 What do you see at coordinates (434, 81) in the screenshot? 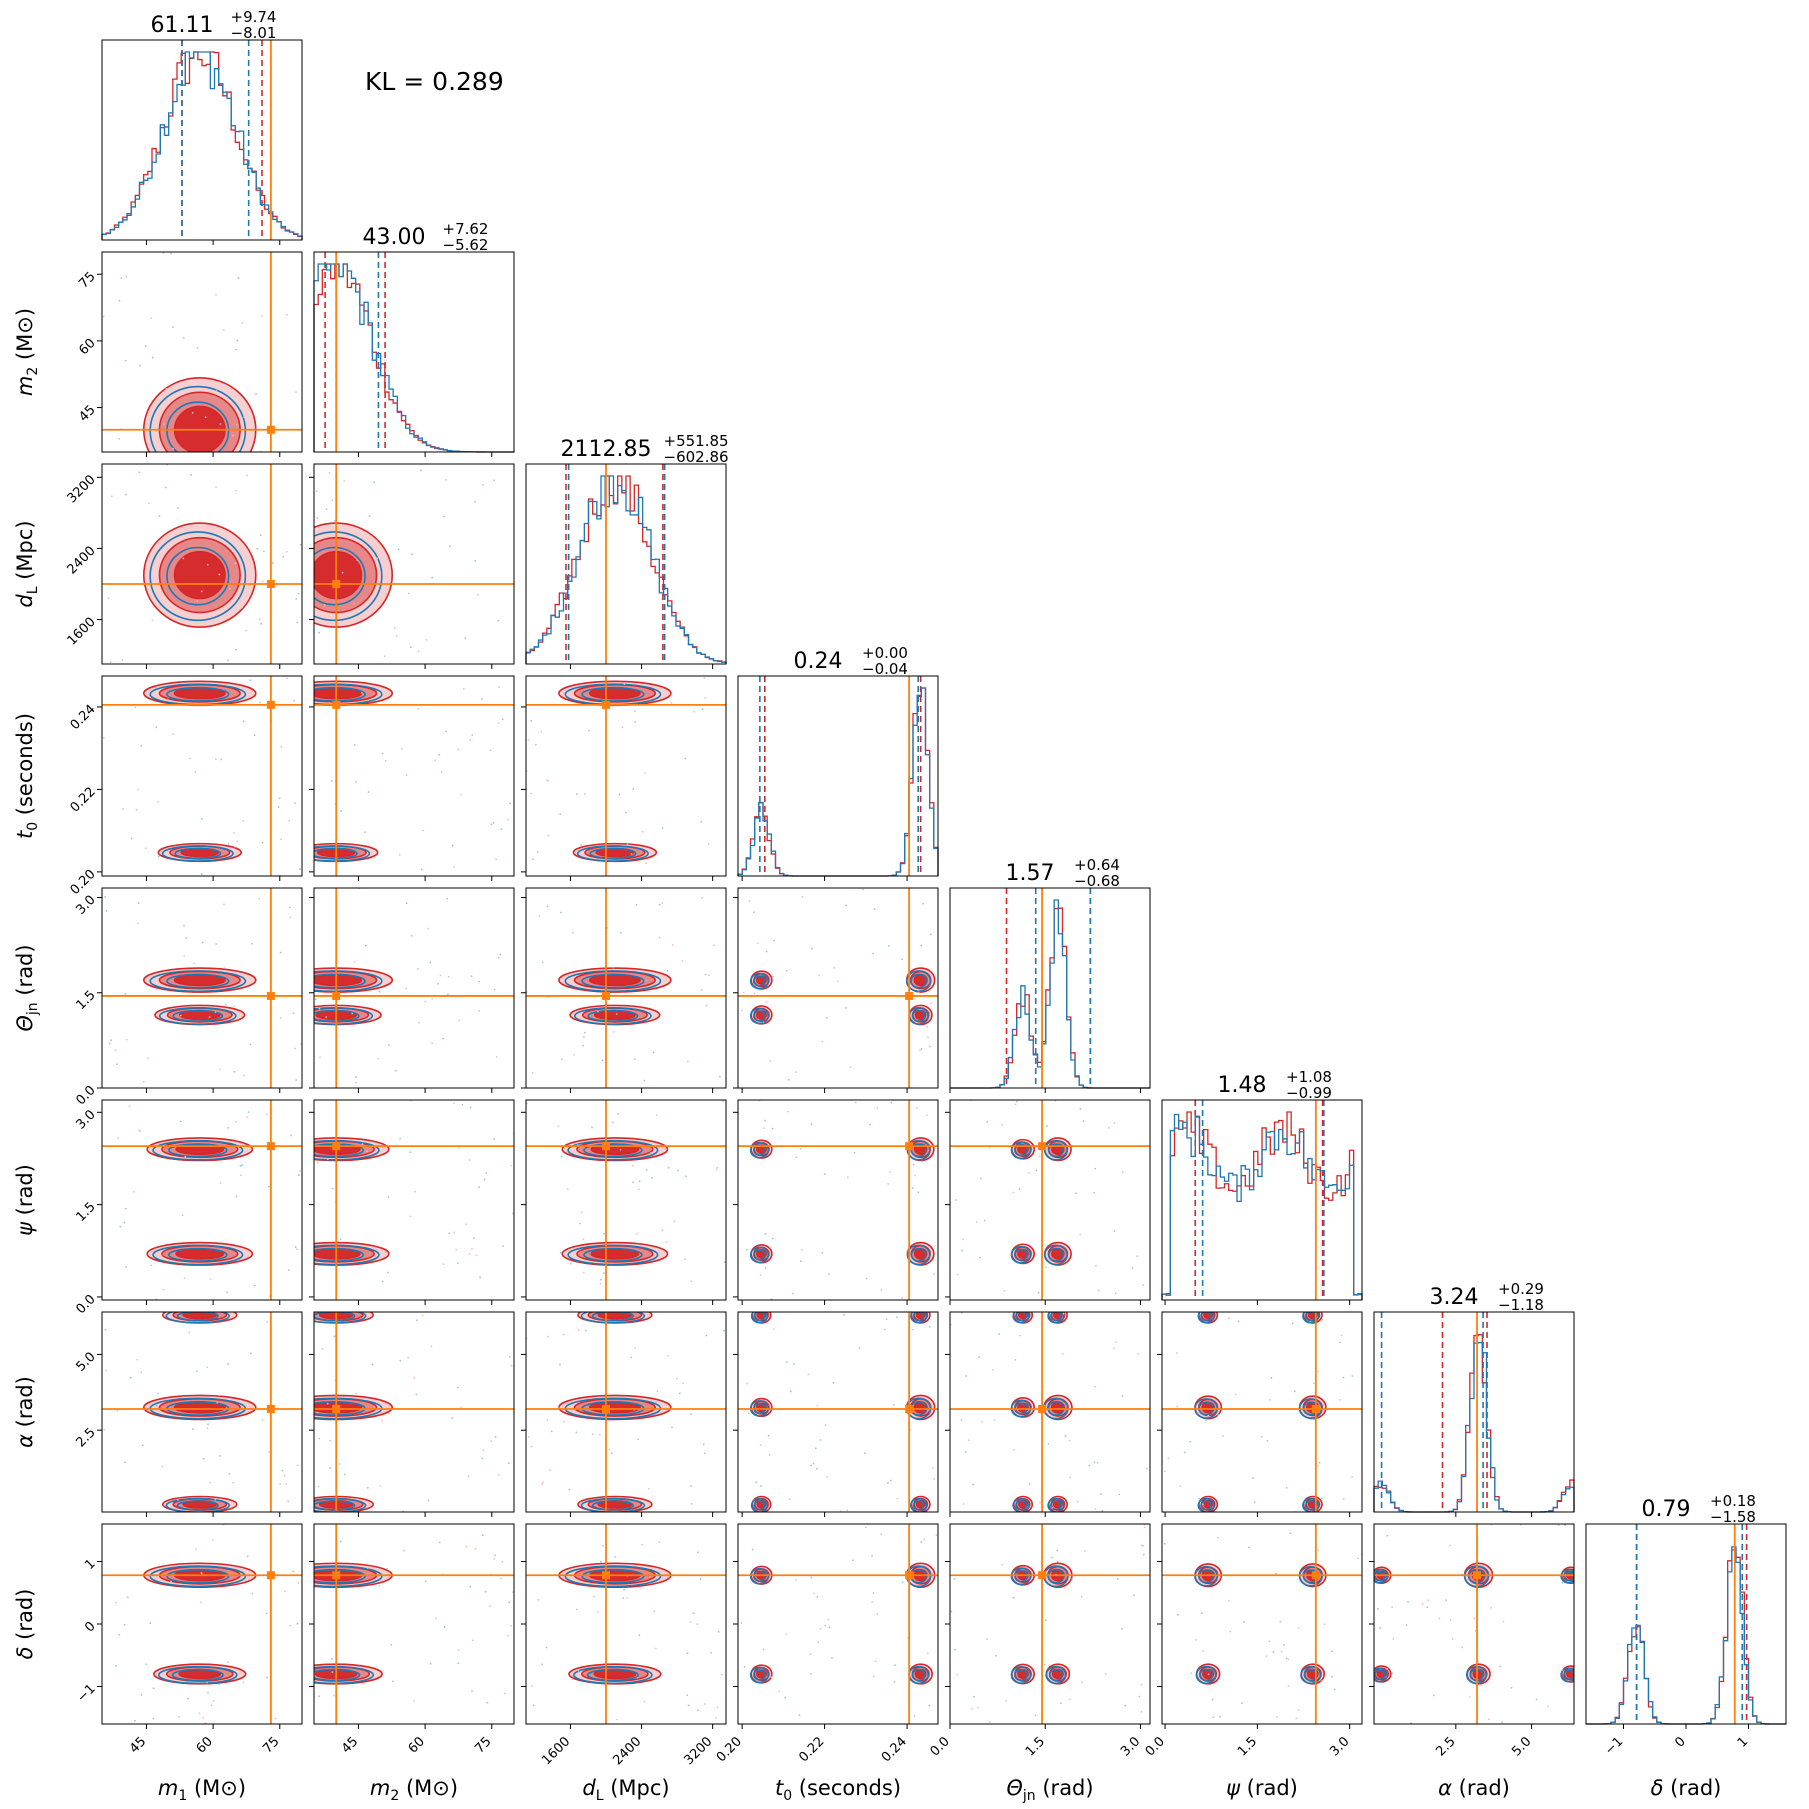
I see `kl-divergence-label: KL = 0.289` at bounding box center [434, 81].